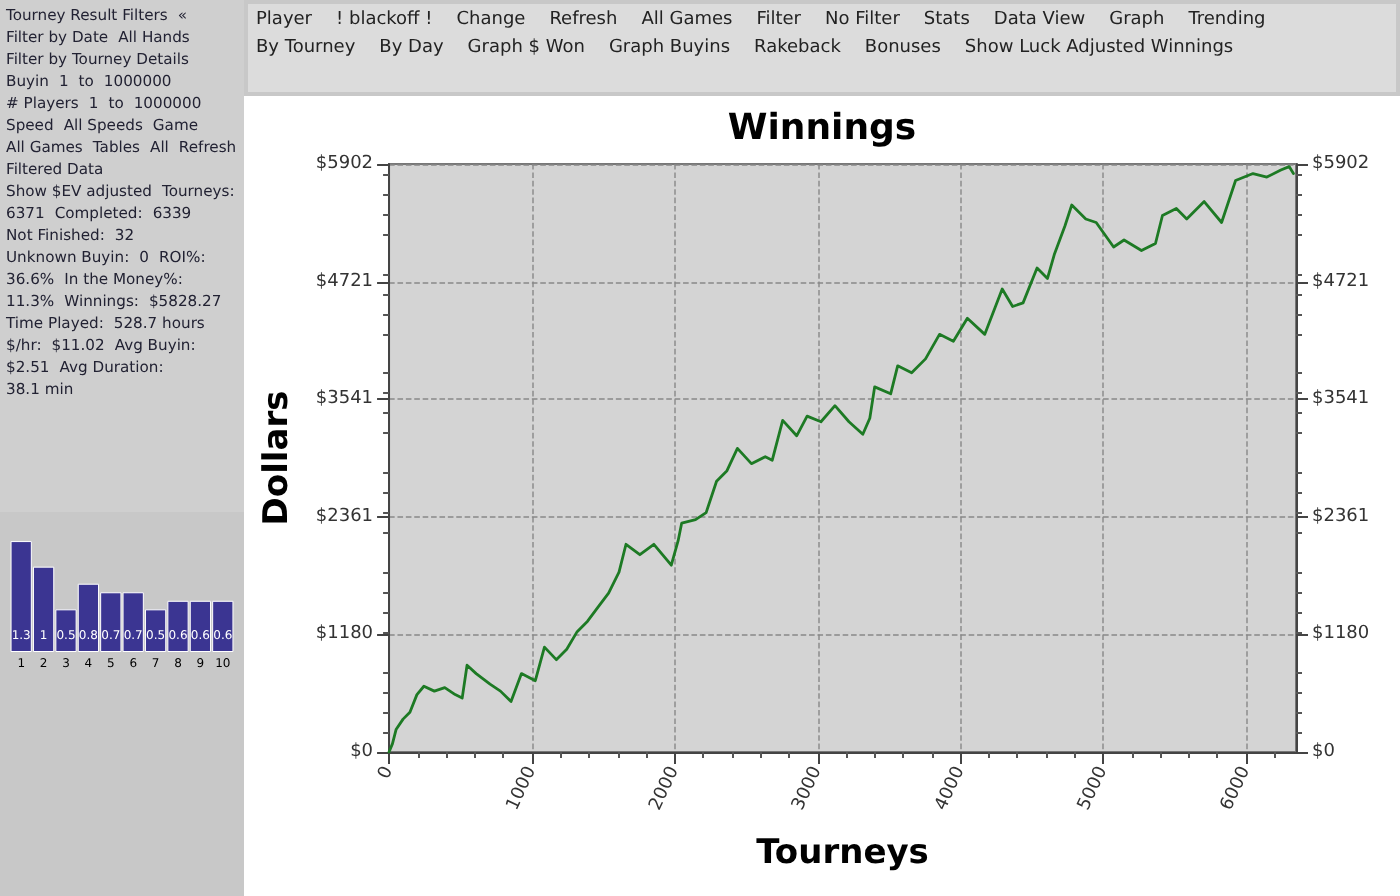 Image resolution: width=1400 pixels, height=896 pixels. What do you see at coordinates (306, 49) in the screenshot?
I see `text: By Tourney` at bounding box center [306, 49].